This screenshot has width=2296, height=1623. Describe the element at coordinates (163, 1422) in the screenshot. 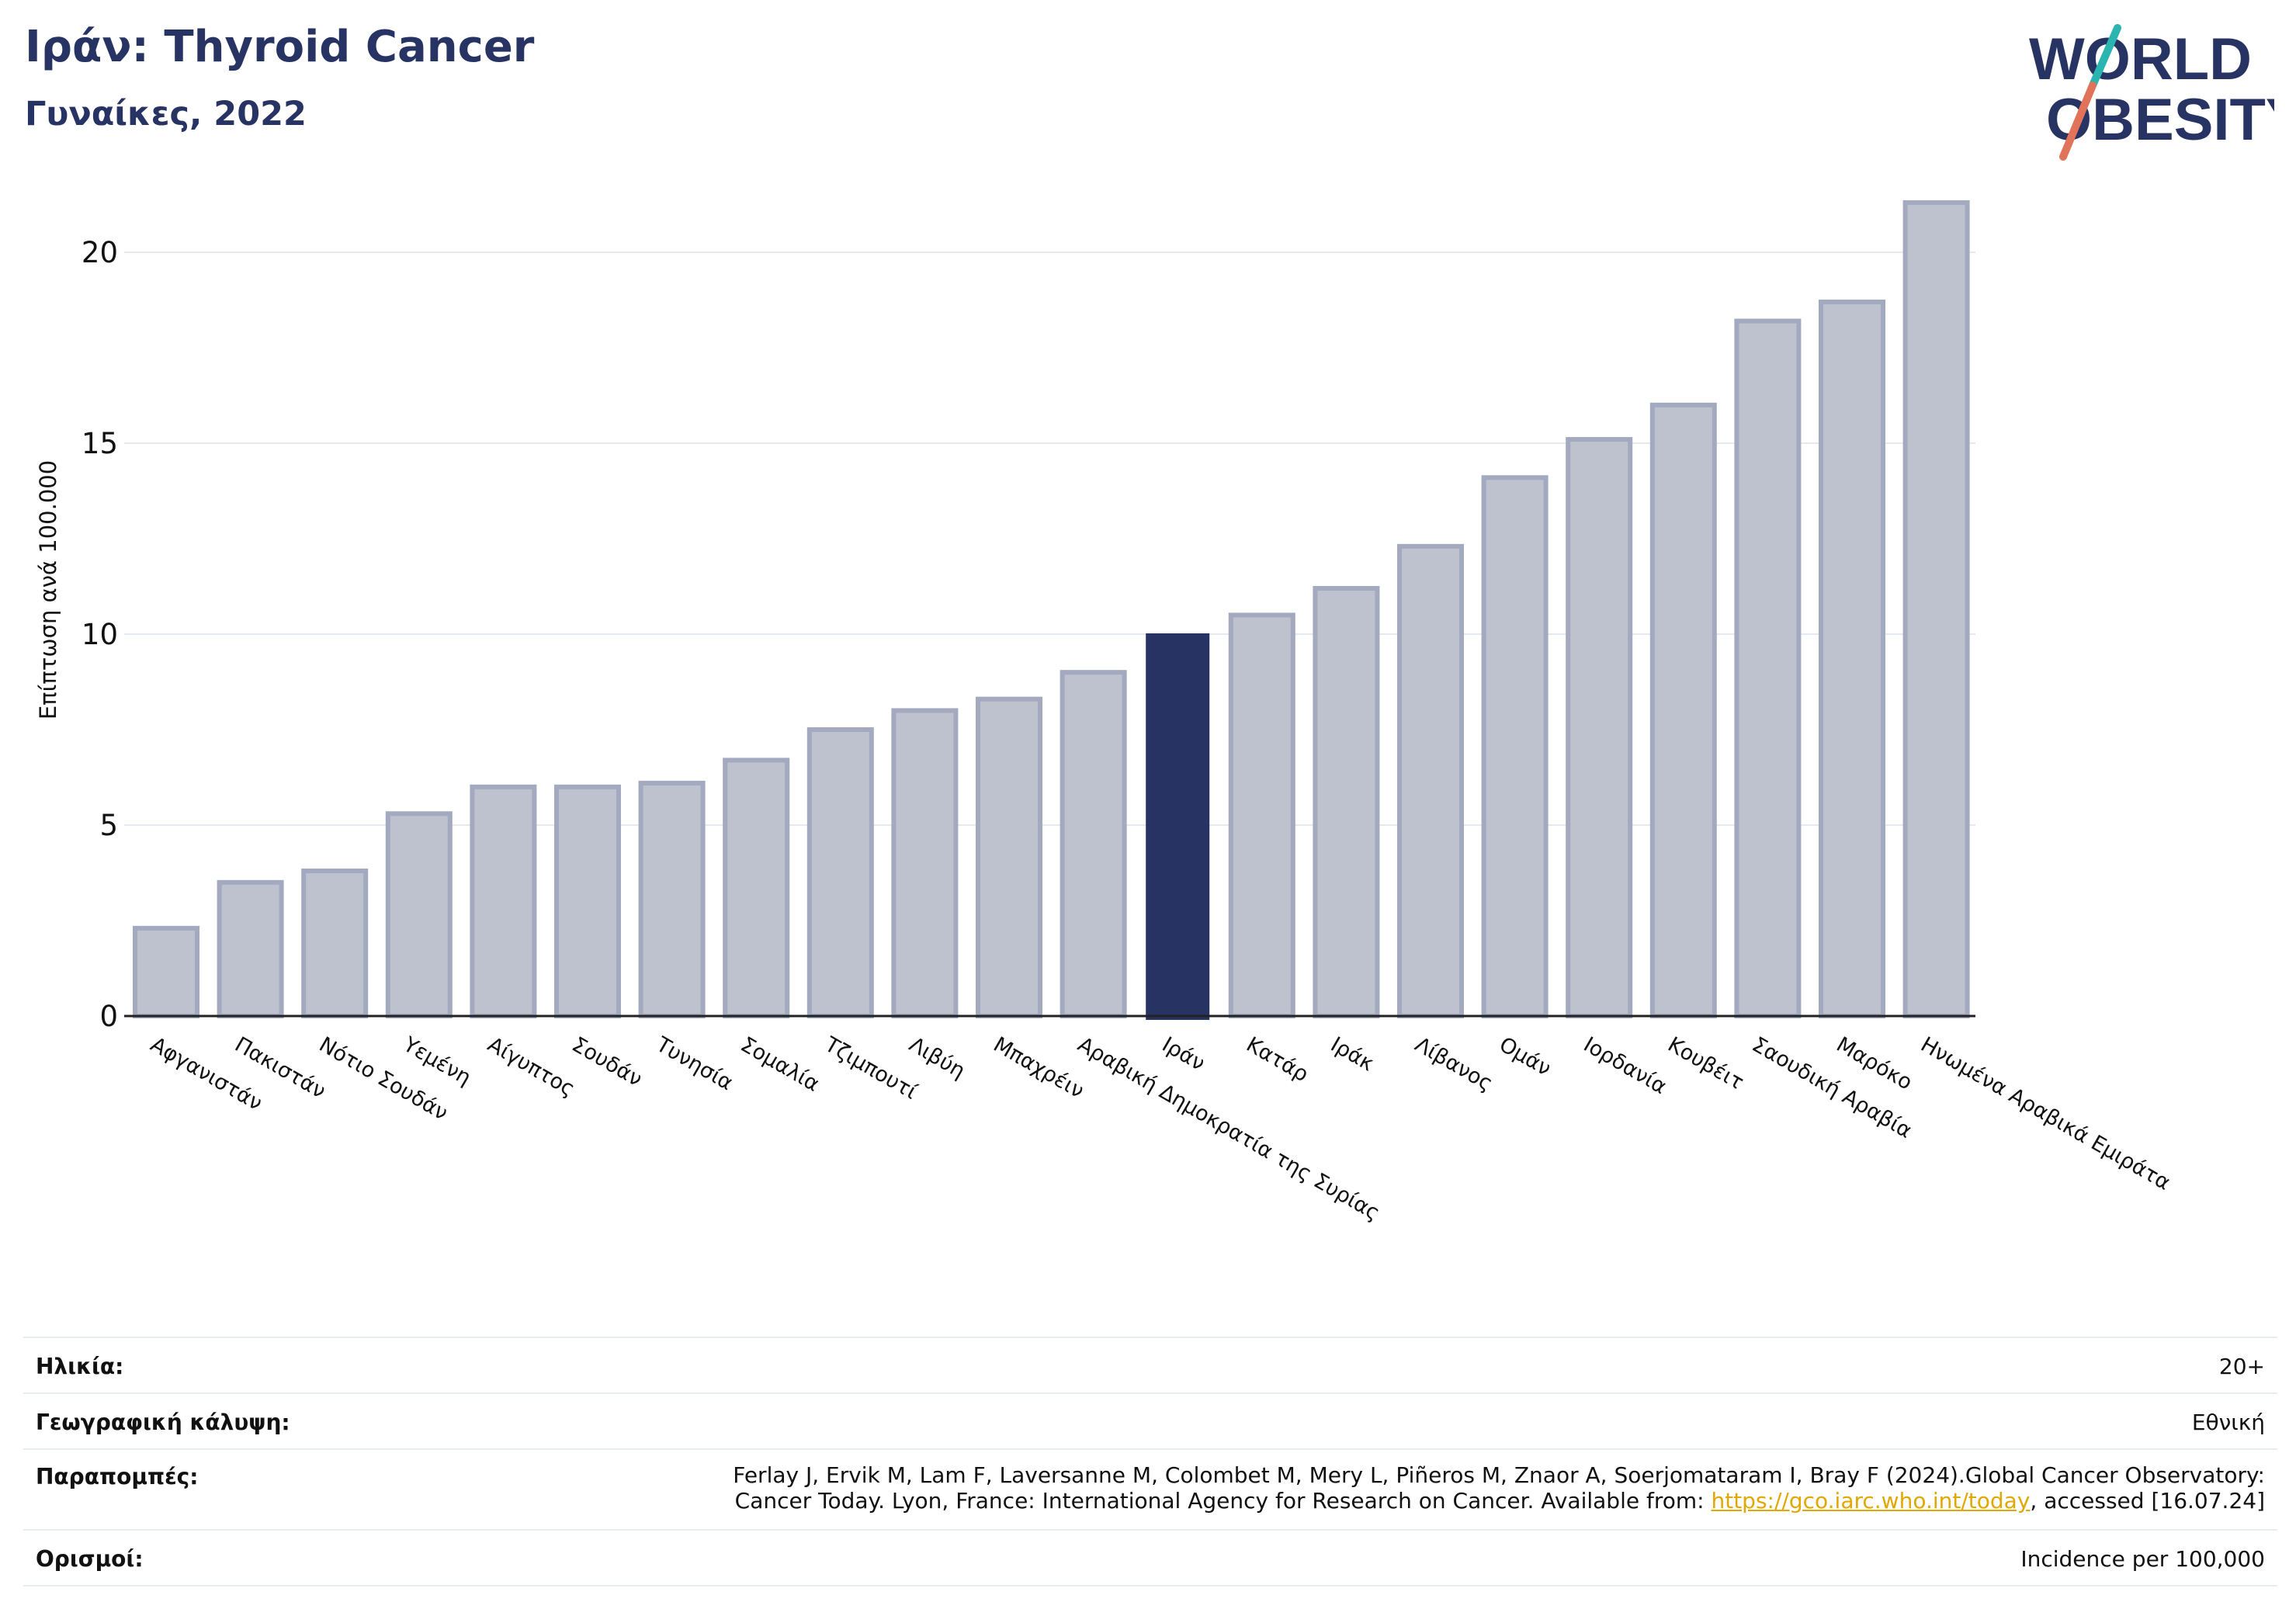

I see `geo-label: Γεωγραφική κάλυψη:` at that location.